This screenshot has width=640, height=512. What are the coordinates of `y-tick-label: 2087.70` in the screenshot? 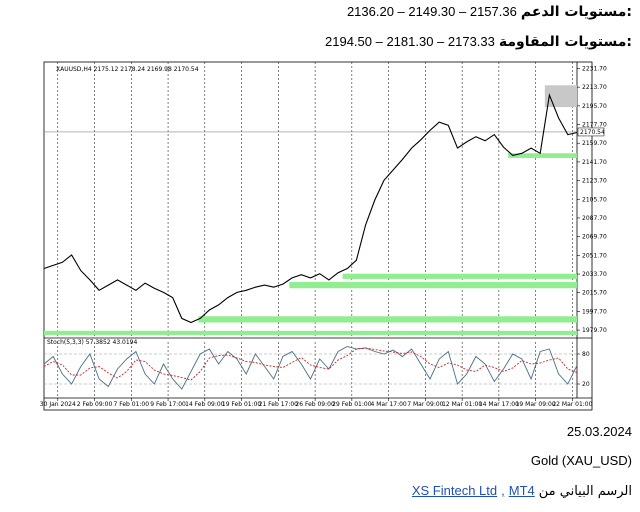 It's located at (594, 218).